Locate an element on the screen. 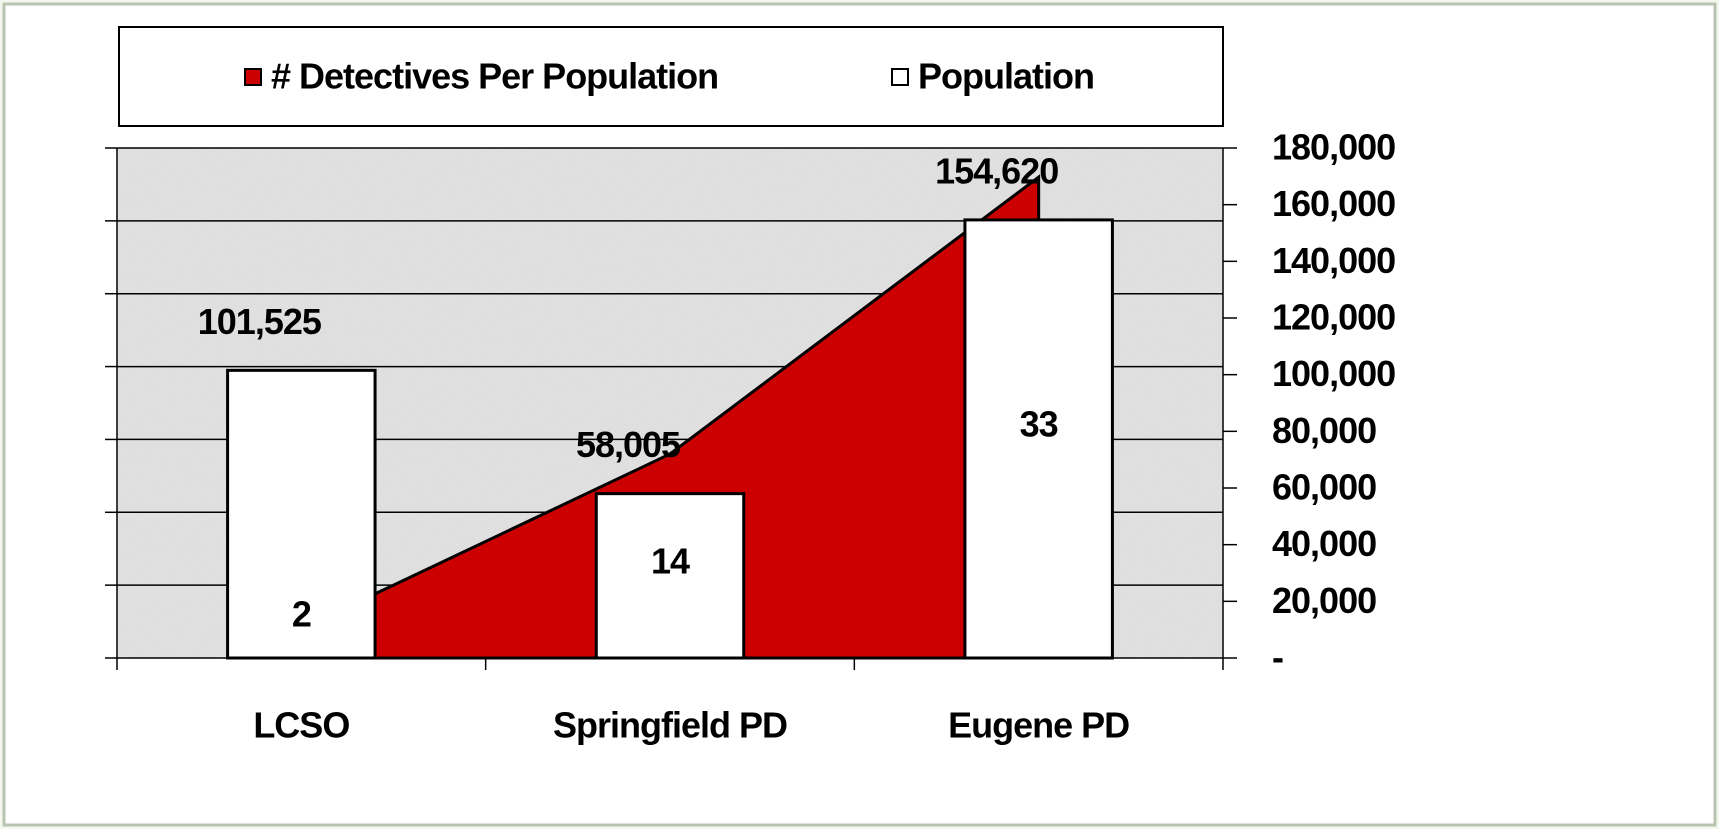 The width and height of the screenshot is (1719, 829). y2-tick-label: 120,000 is located at coordinates (1333, 317).